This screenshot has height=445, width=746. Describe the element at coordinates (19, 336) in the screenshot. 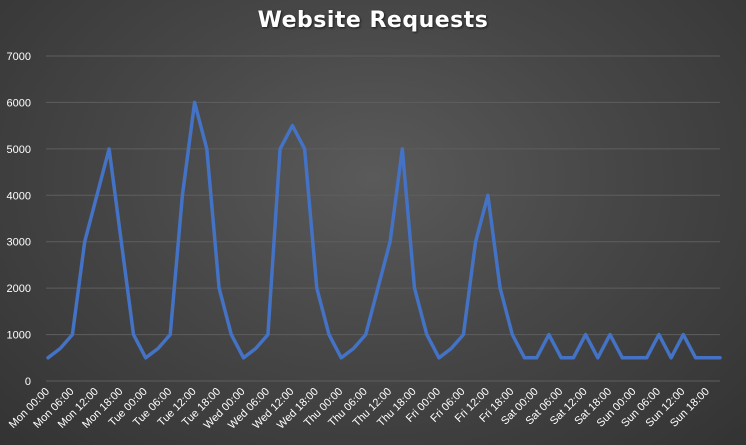

I see `y-tick-label: 1000` at that location.